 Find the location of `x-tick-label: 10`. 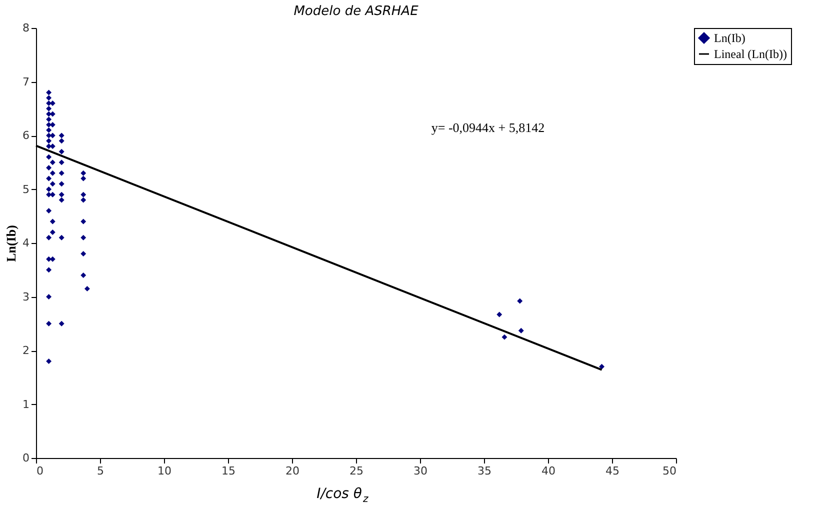

x-tick-label: 10 is located at coordinates (165, 471).